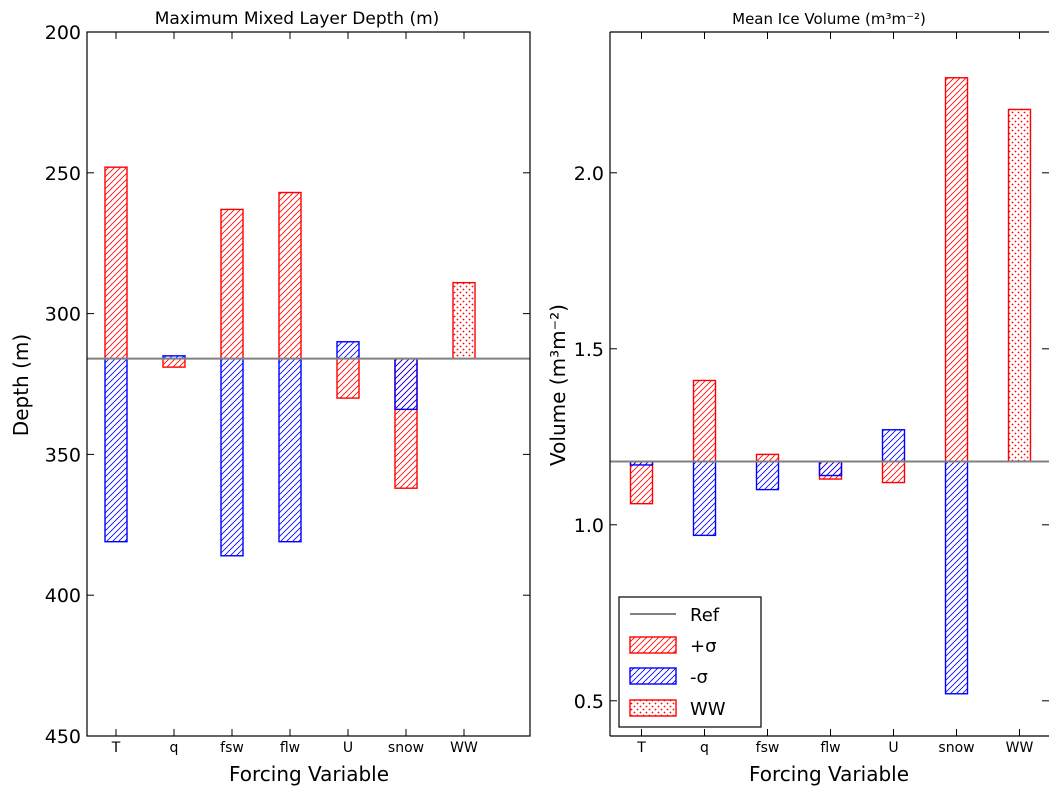 The image size is (1049, 788). What do you see at coordinates (703, 646) in the screenshot?
I see `legend-label: +σ` at bounding box center [703, 646].